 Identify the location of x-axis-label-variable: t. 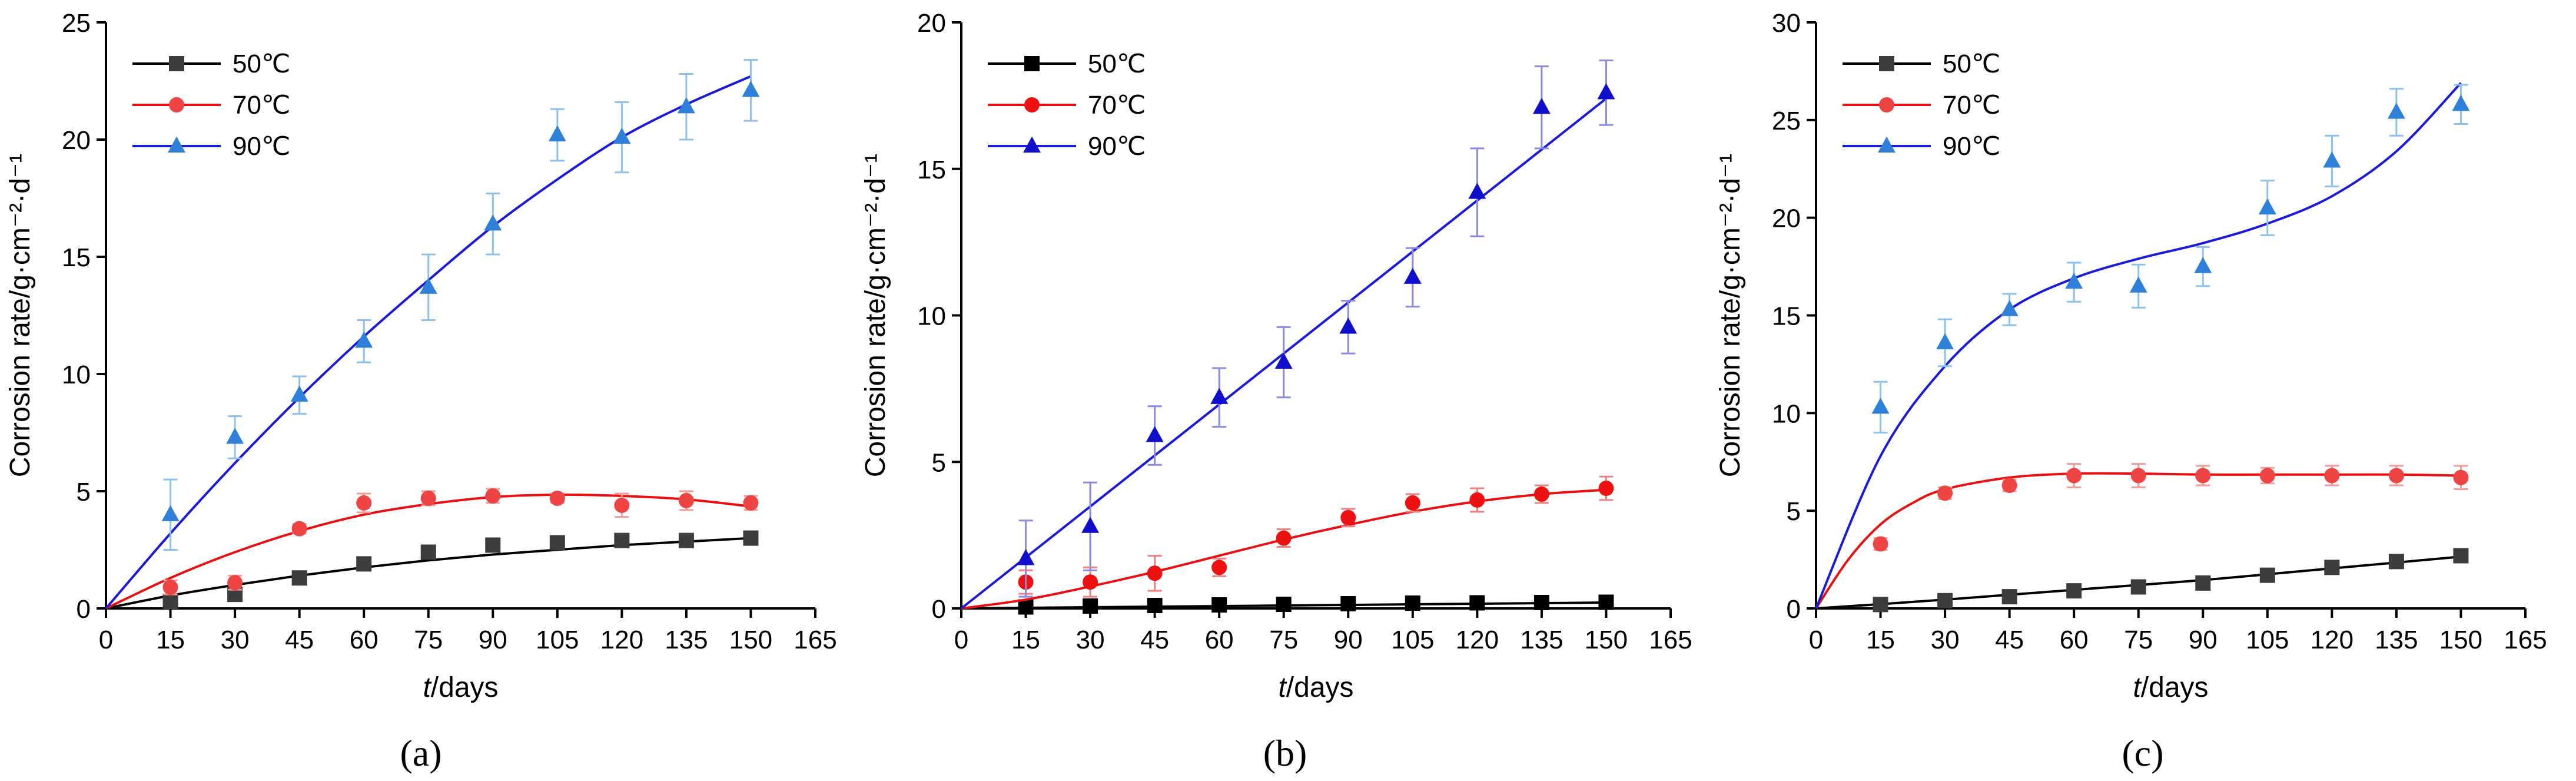
(1282, 687).